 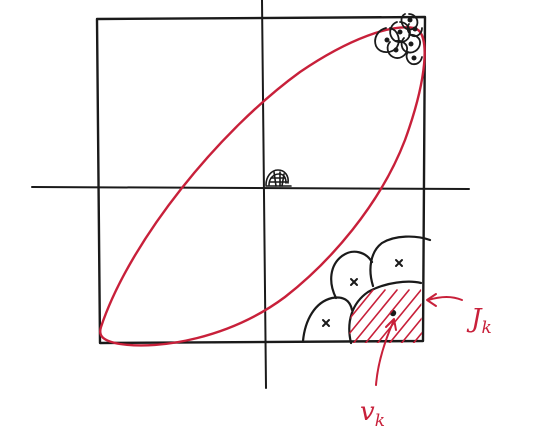 What do you see at coordinates (474, 319) in the screenshot?
I see `label-jk-main: J` at bounding box center [474, 319].